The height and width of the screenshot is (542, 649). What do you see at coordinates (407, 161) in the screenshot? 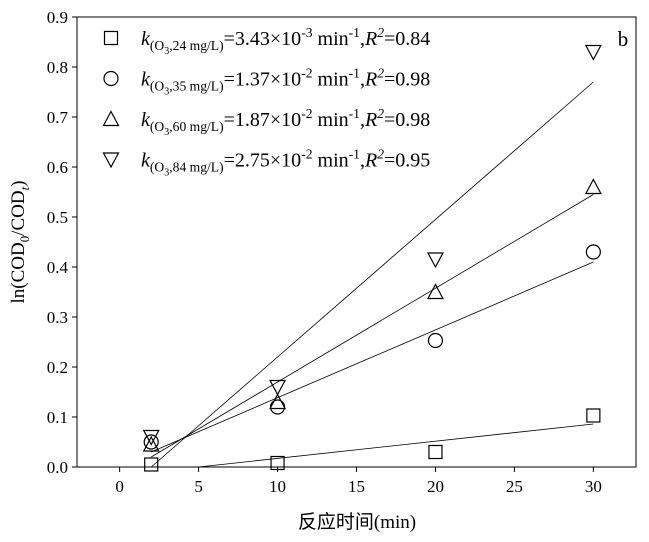
I see `text-part: =0.95` at bounding box center [407, 161].